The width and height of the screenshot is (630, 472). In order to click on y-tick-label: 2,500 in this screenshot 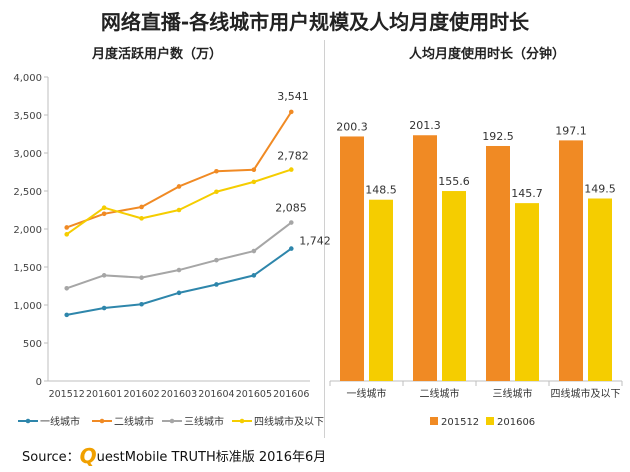, I will do `click(27, 192)`.